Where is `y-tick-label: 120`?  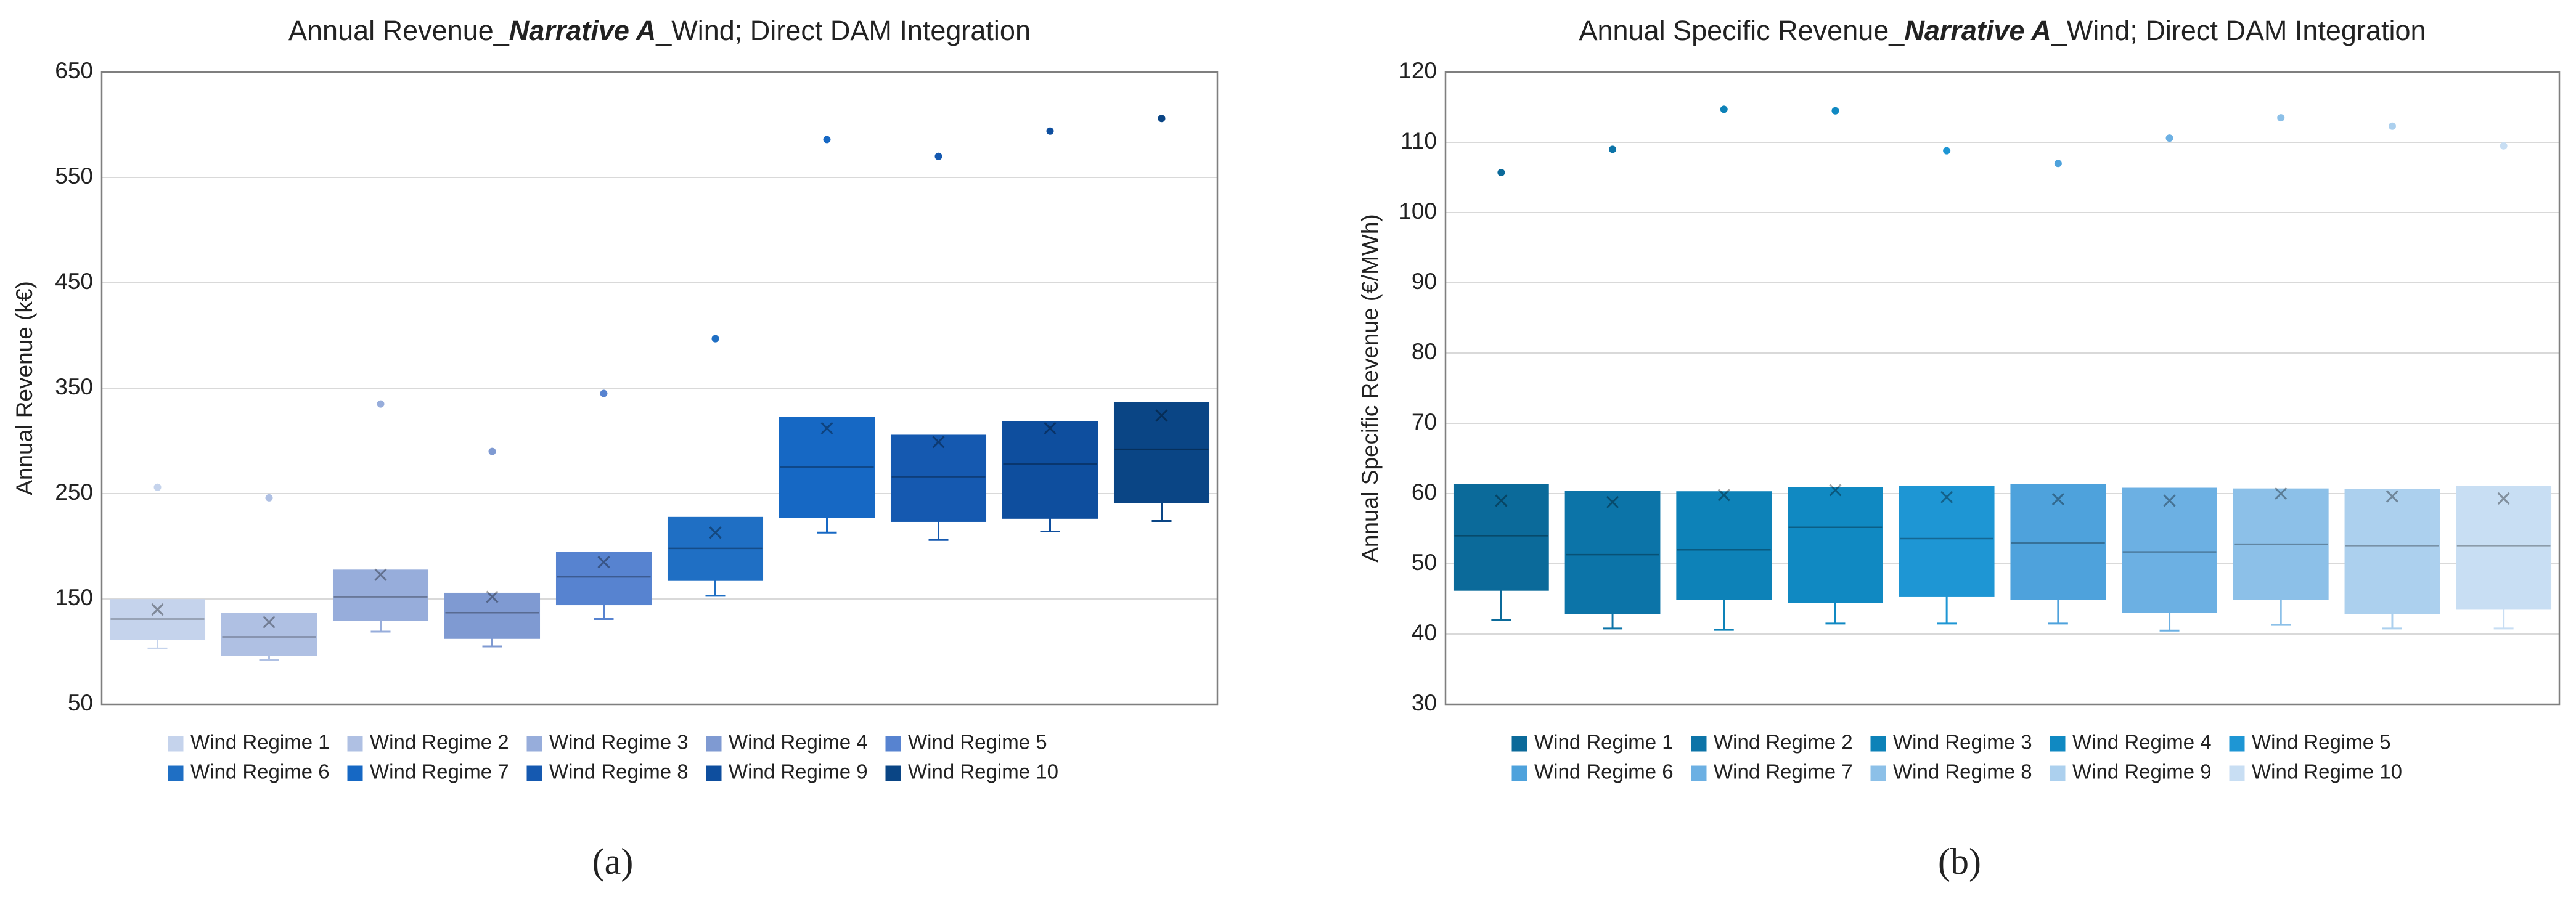 y-tick-label: 120 is located at coordinates (1418, 70).